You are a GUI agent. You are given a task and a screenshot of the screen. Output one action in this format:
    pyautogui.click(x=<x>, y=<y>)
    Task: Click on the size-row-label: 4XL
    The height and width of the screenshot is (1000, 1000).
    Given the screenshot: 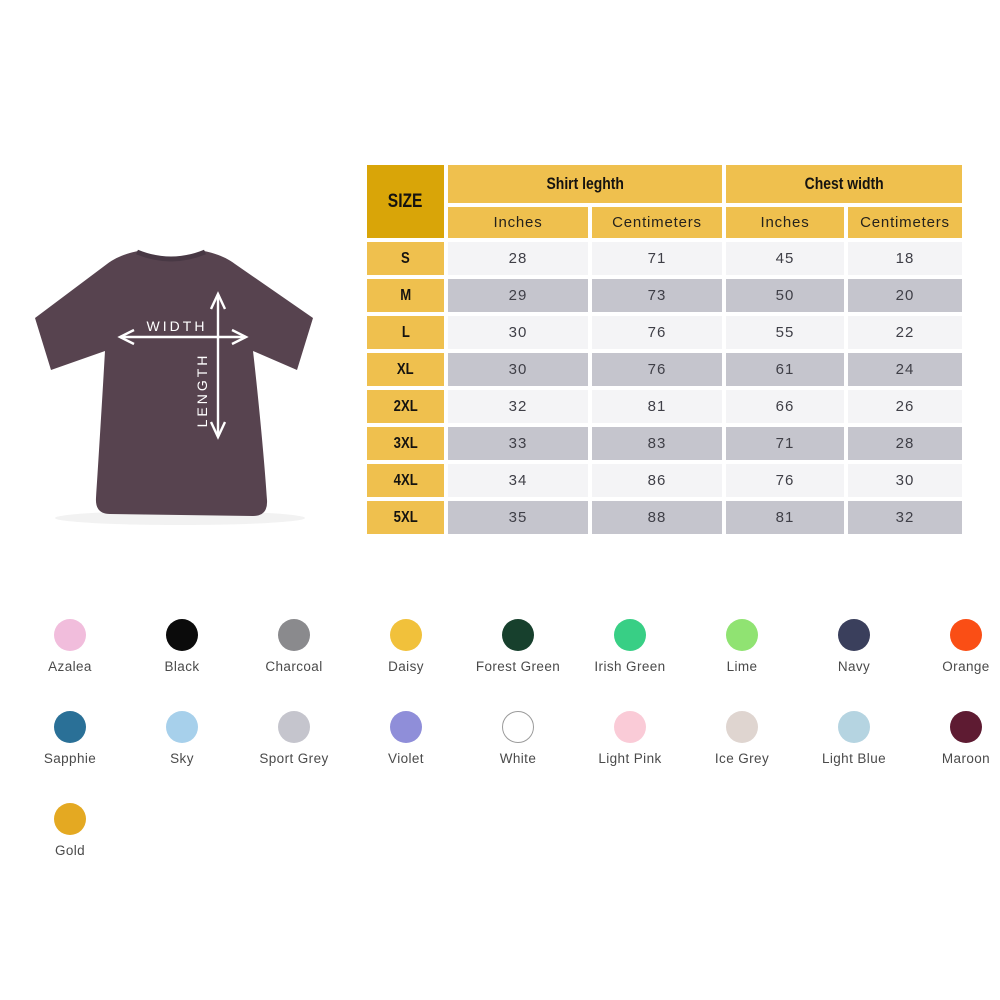 What is the action you would take?
    pyautogui.click(x=405, y=480)
    